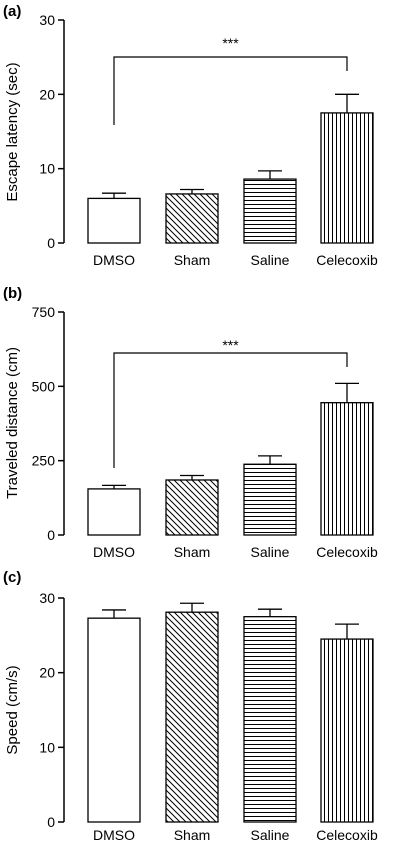 The image size is (400, 846). Describe the element at coordinates (44, 312) in the screenshot. I see `y-tick-label: 750` at that location.